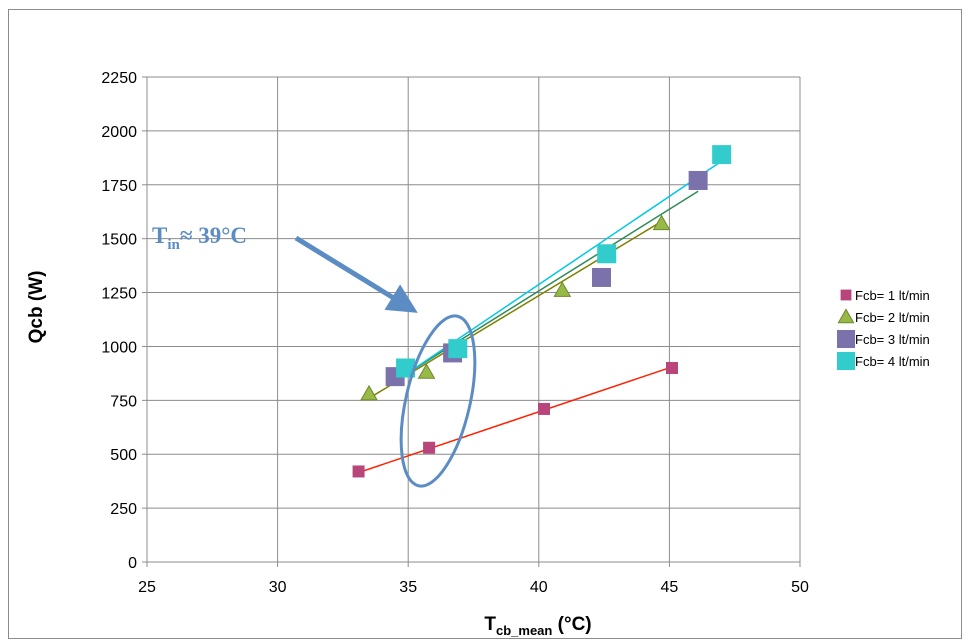 The height and width of the screenshot is (643, 965). I want to click on y-tick-label: 250, so click(123, 509).